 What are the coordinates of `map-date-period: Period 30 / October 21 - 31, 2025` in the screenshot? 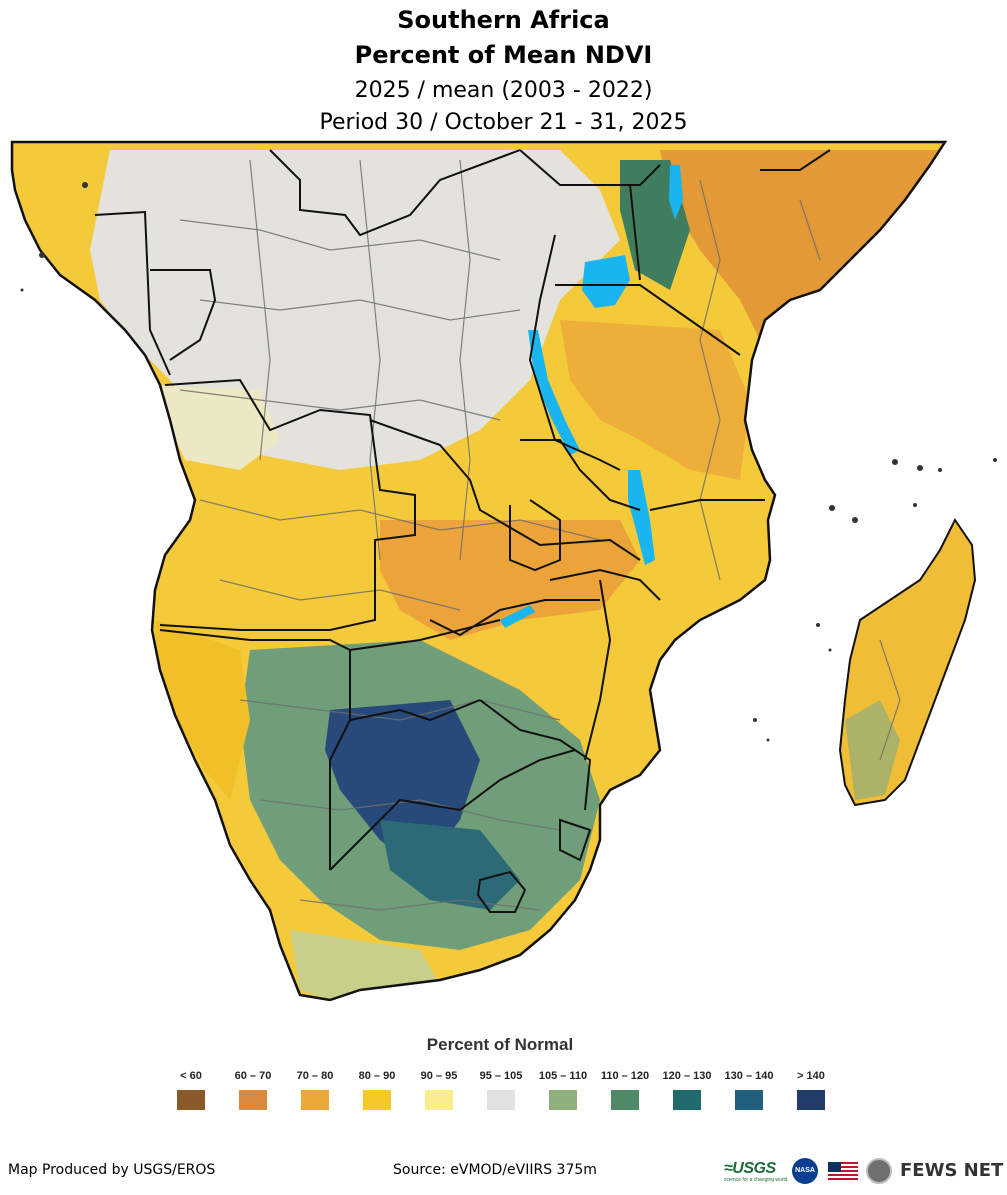 It's located at (503, 122).